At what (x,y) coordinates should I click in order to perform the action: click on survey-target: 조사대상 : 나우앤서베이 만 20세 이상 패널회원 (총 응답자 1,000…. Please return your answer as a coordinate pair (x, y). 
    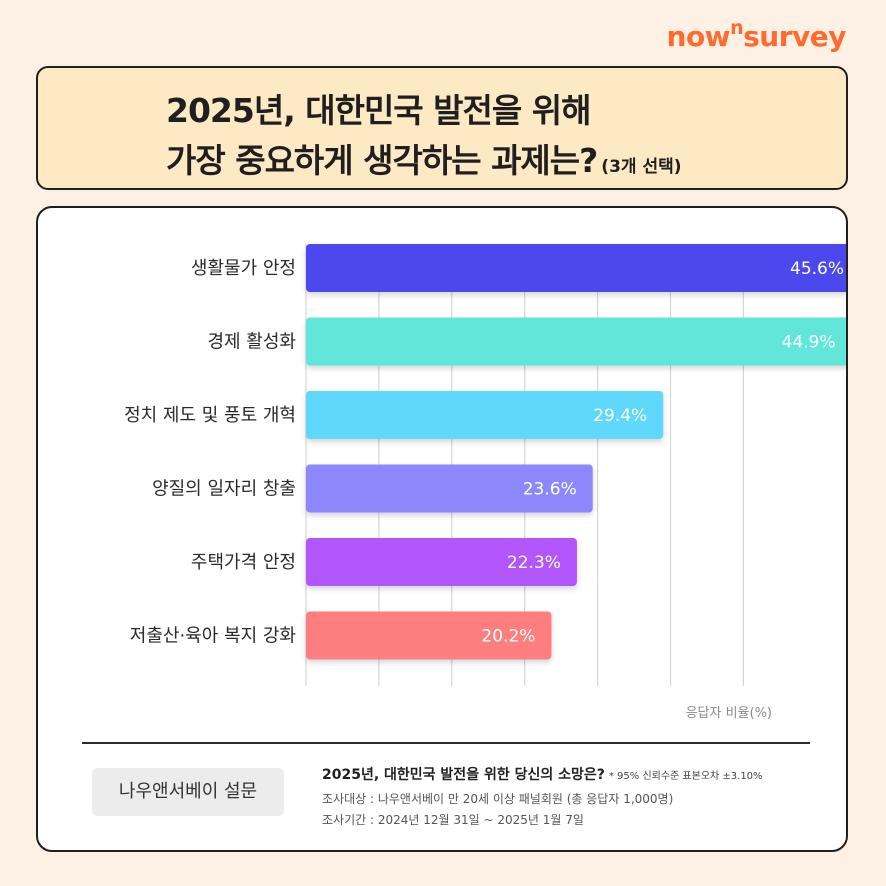
    Looking at the image, I should click on (498, 799).